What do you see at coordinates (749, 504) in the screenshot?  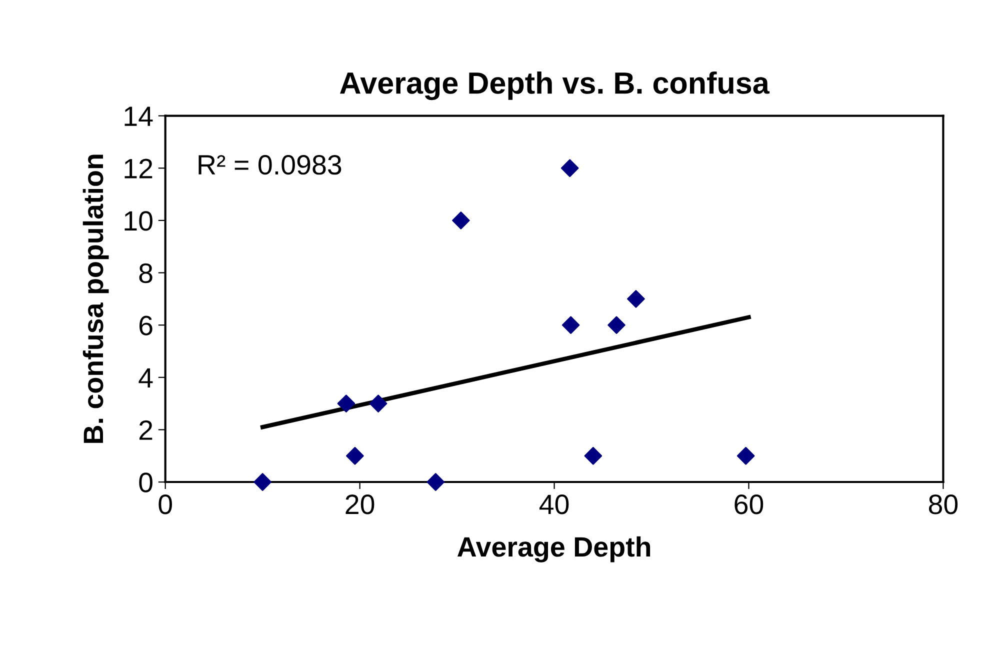 I see `x-tick-label: 60` at bounding box center [749, 504].